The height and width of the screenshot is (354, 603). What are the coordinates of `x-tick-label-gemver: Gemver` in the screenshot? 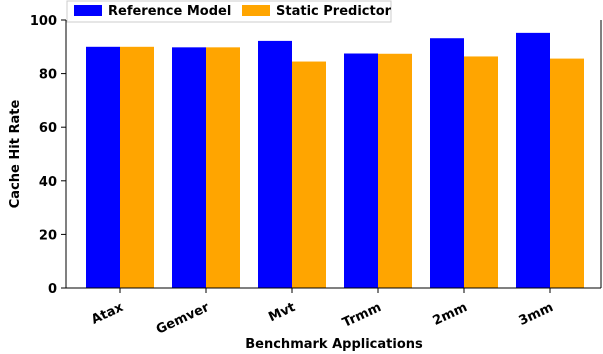 It's located at (183, 319).